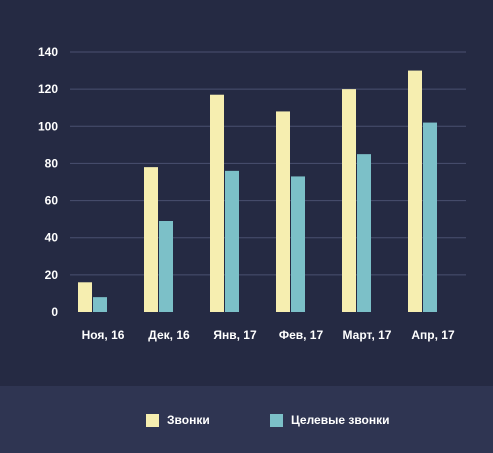 The image size is (493, 453). Describe the element at coordinates (340, 420) in the screenshot. I see `legend-label-target-calls: Целевые звонки` at that location.